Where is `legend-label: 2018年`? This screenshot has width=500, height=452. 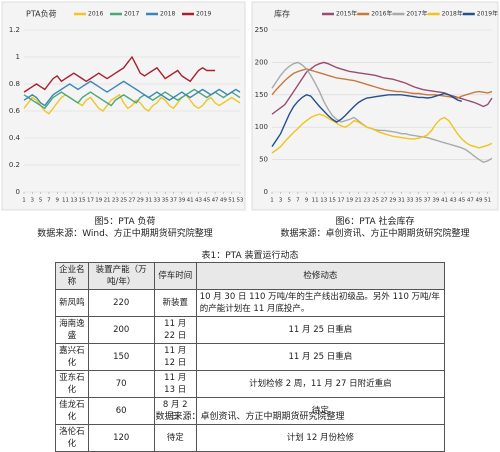
legend-label: 2018年 is located at coordinates (452, 14).